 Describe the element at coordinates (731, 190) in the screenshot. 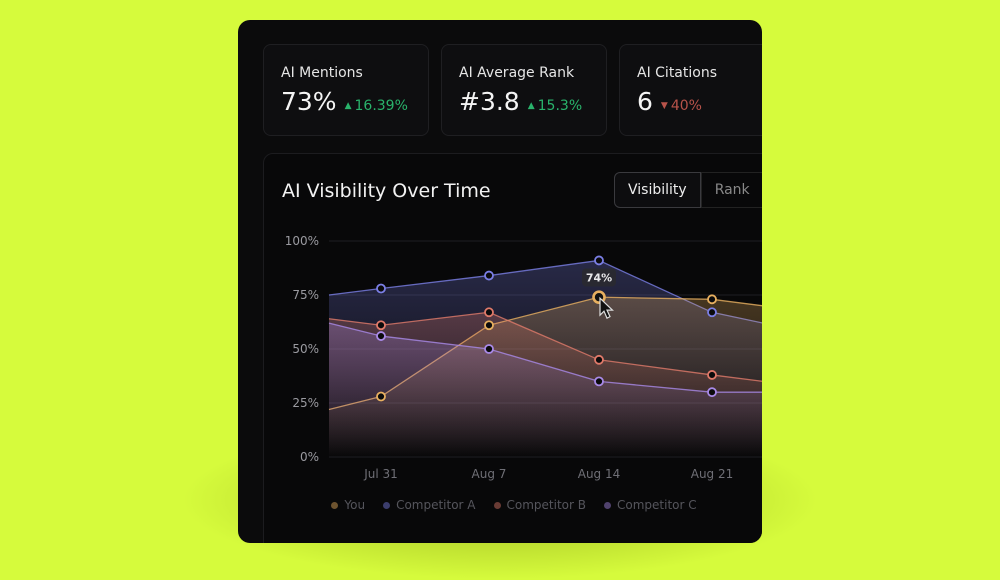

I see `toggle-rank: Rank` at that location.